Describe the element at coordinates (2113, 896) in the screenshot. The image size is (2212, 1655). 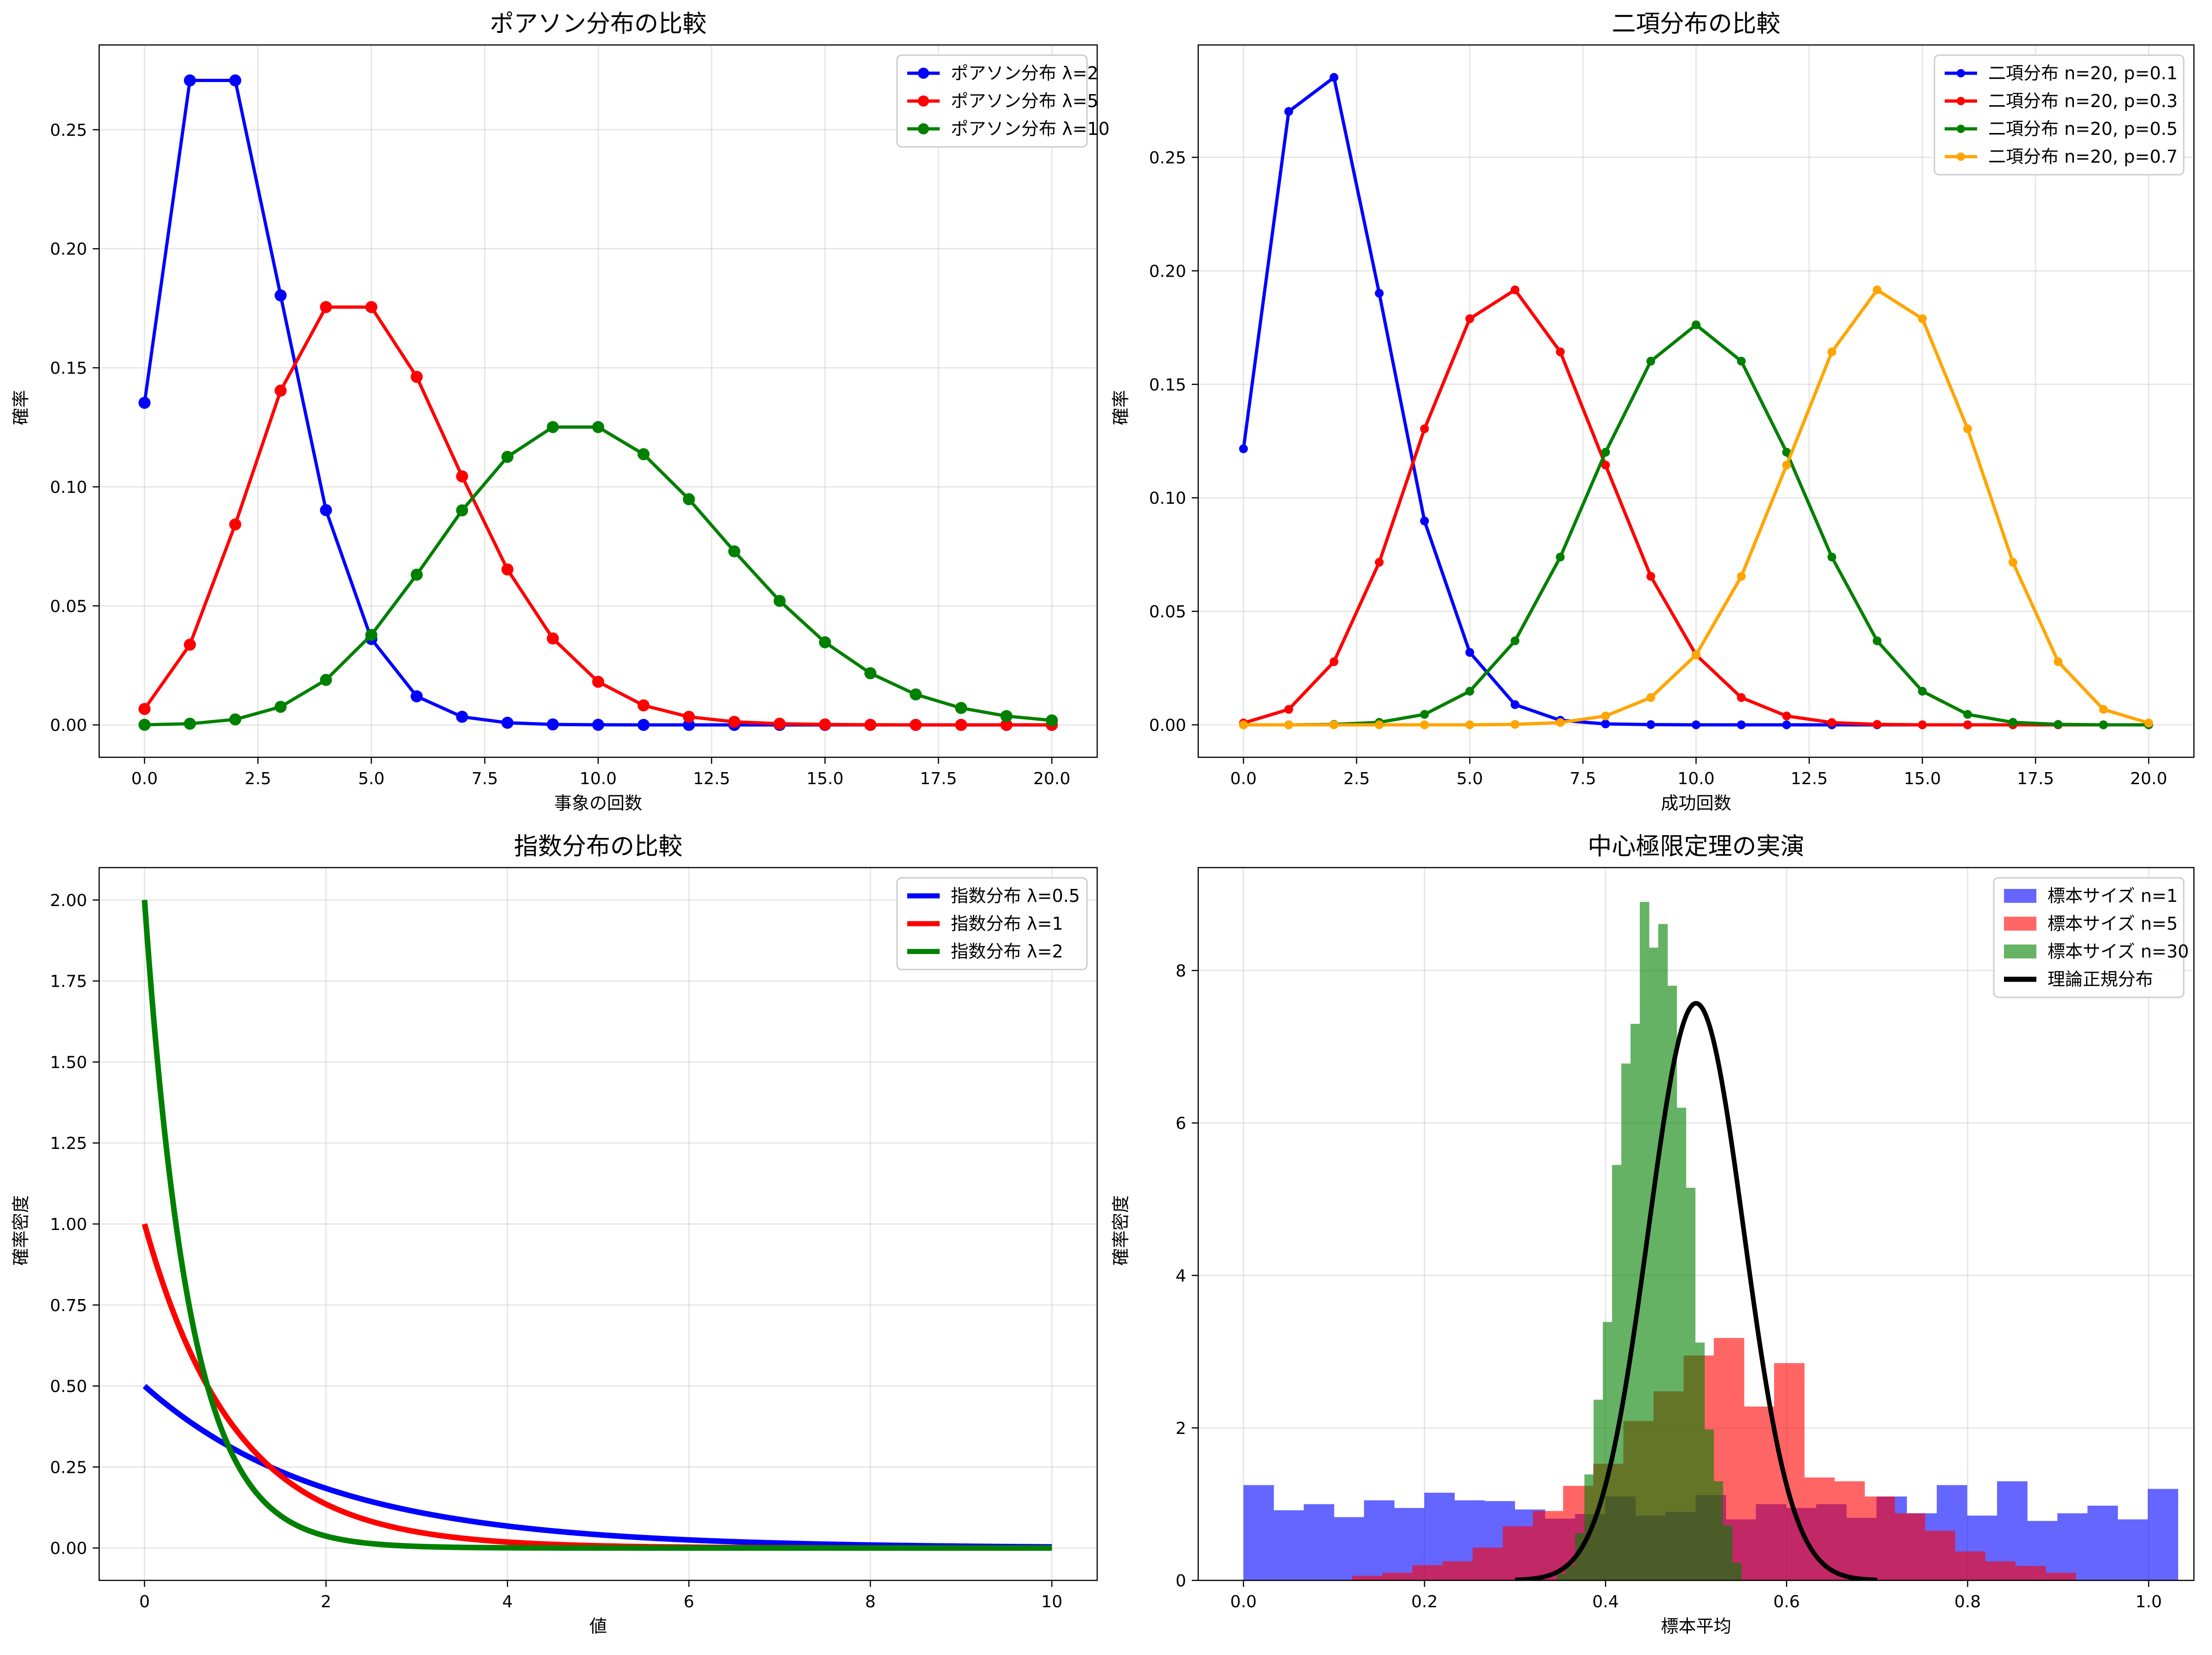
I see `legend-entry-label: 標本サイズ n=1` at that location.